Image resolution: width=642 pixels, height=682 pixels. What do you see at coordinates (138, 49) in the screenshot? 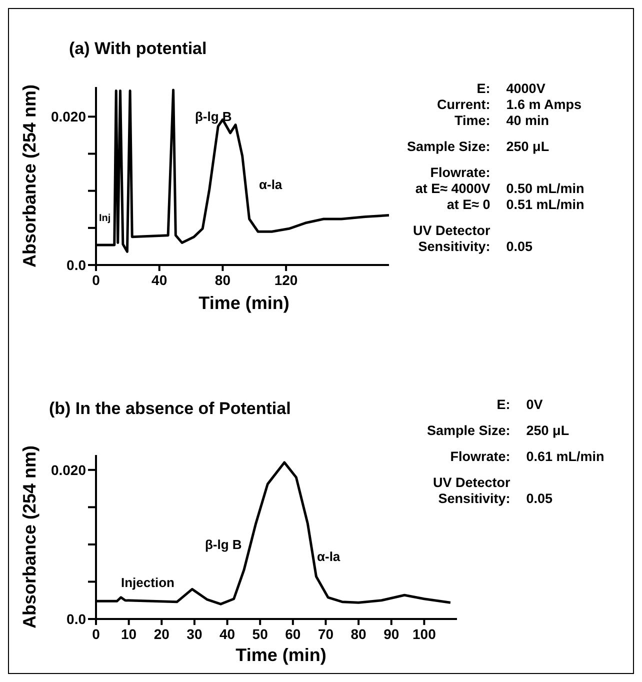
I see `chart-title: (a) With potential` at bounding box center [138, 49].